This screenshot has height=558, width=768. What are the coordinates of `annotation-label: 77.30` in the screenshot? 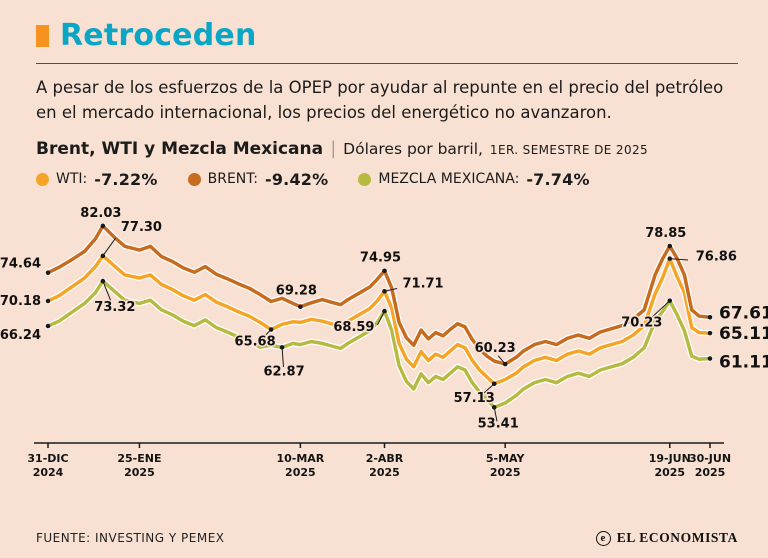 It's located at (141, 226).